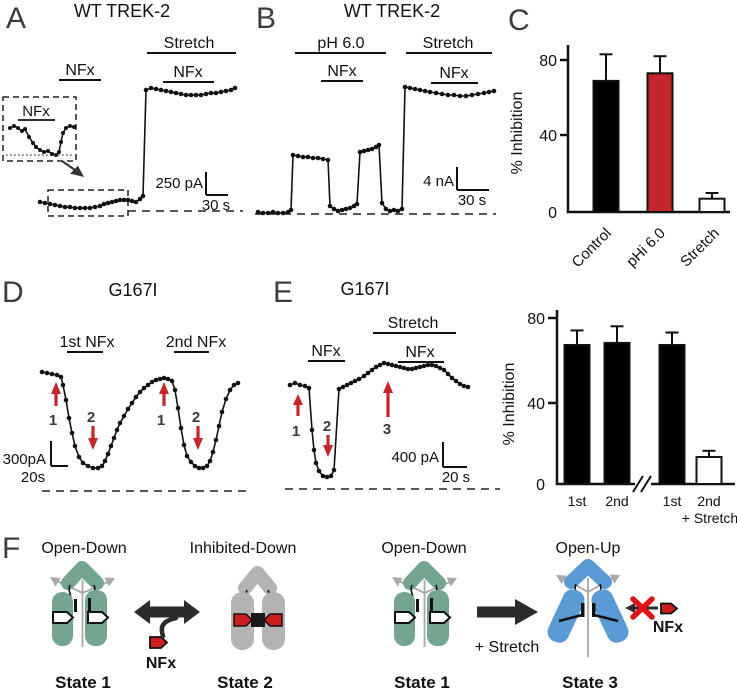  What do you see at coordinates (606, 146) in the screenshot?
I see `bar-control` at bounding box center [606, 146].